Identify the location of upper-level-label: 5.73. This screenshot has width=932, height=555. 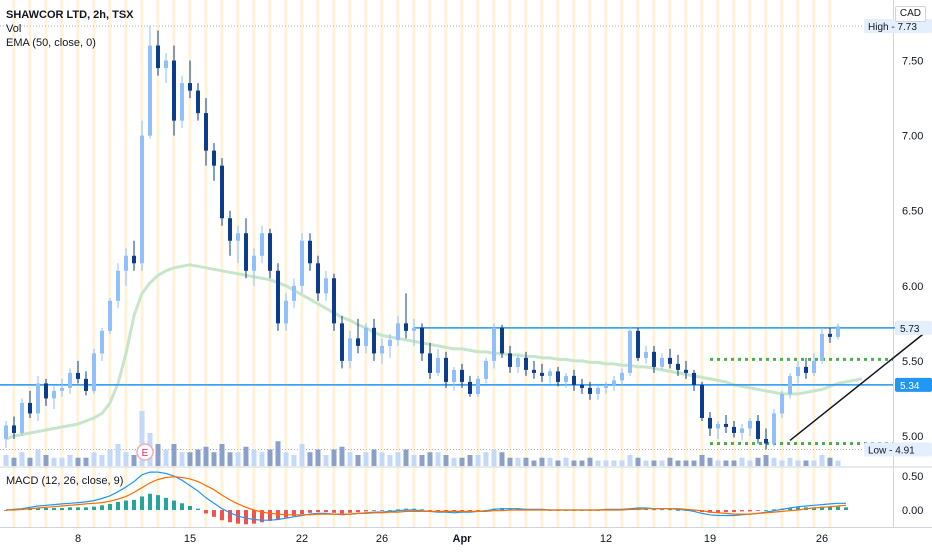
(913, 327).